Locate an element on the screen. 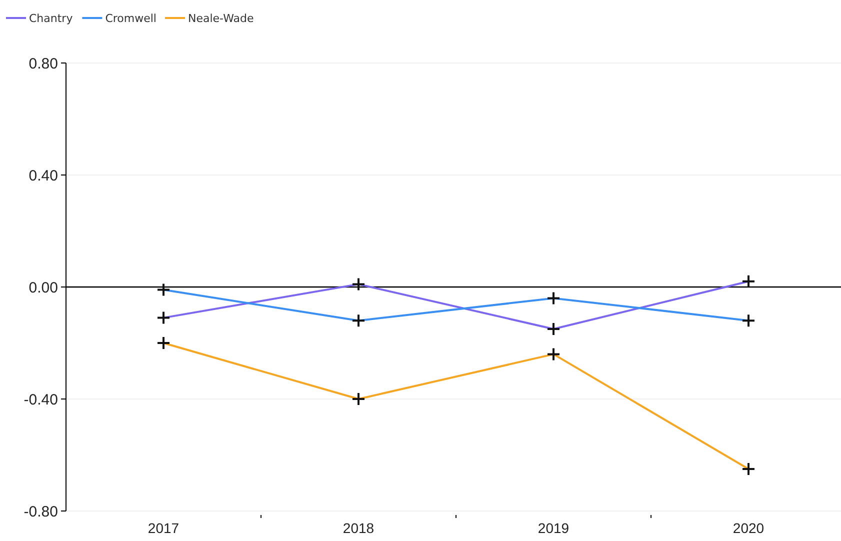  y-tick-label: 0.00 is located at coordinates (43, 287).